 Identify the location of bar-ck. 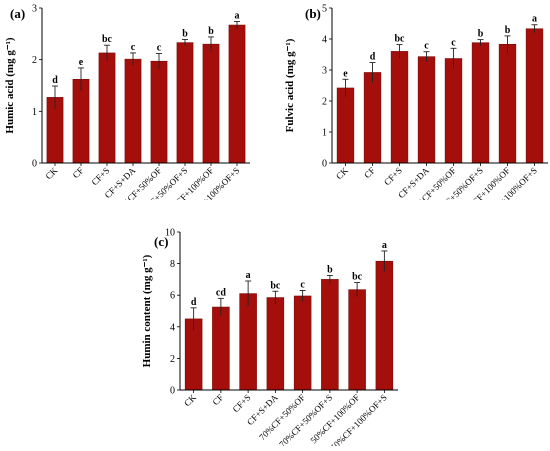
(345, 125).